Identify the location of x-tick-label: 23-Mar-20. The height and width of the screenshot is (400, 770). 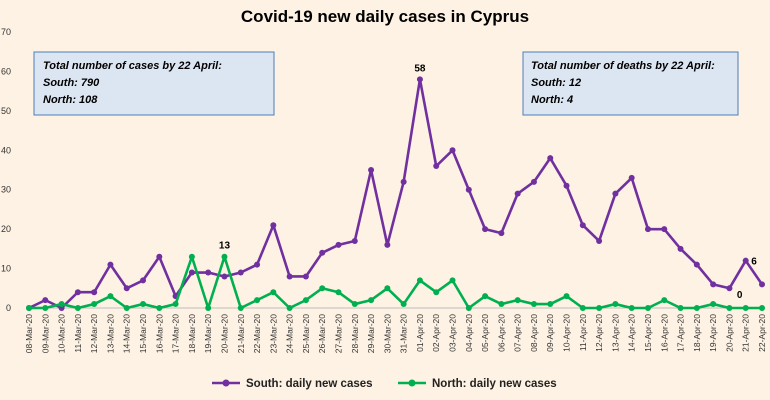
(273, 333).